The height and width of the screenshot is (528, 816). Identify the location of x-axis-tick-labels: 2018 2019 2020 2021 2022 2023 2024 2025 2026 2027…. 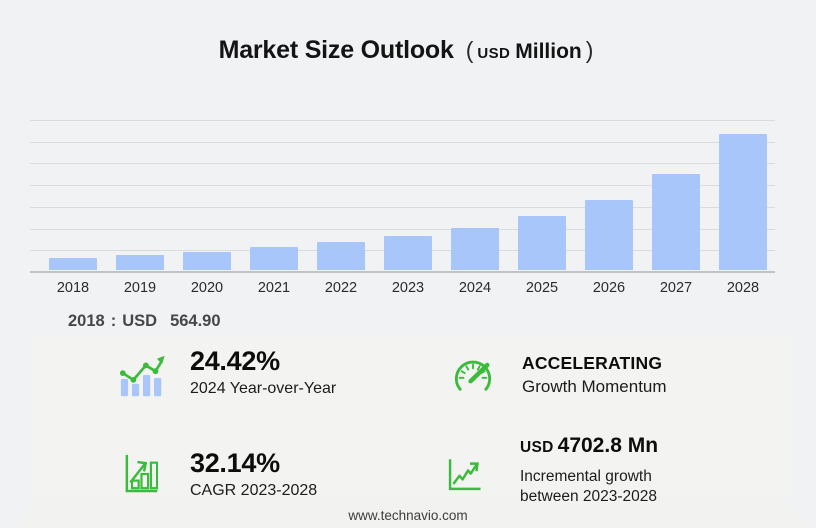
(402, 289).